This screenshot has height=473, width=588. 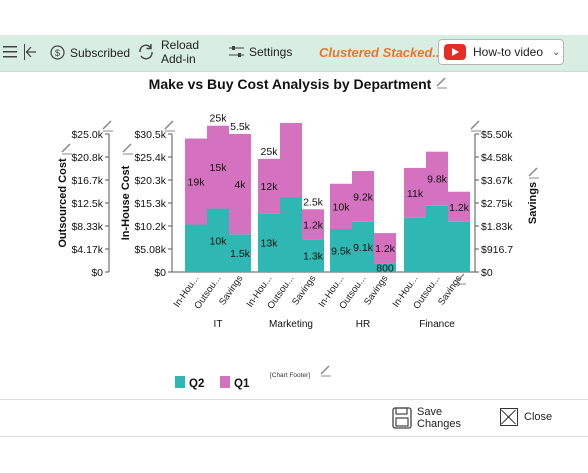 I want to click on data-label-q2: 1.5k, so click(x=240, y=254).